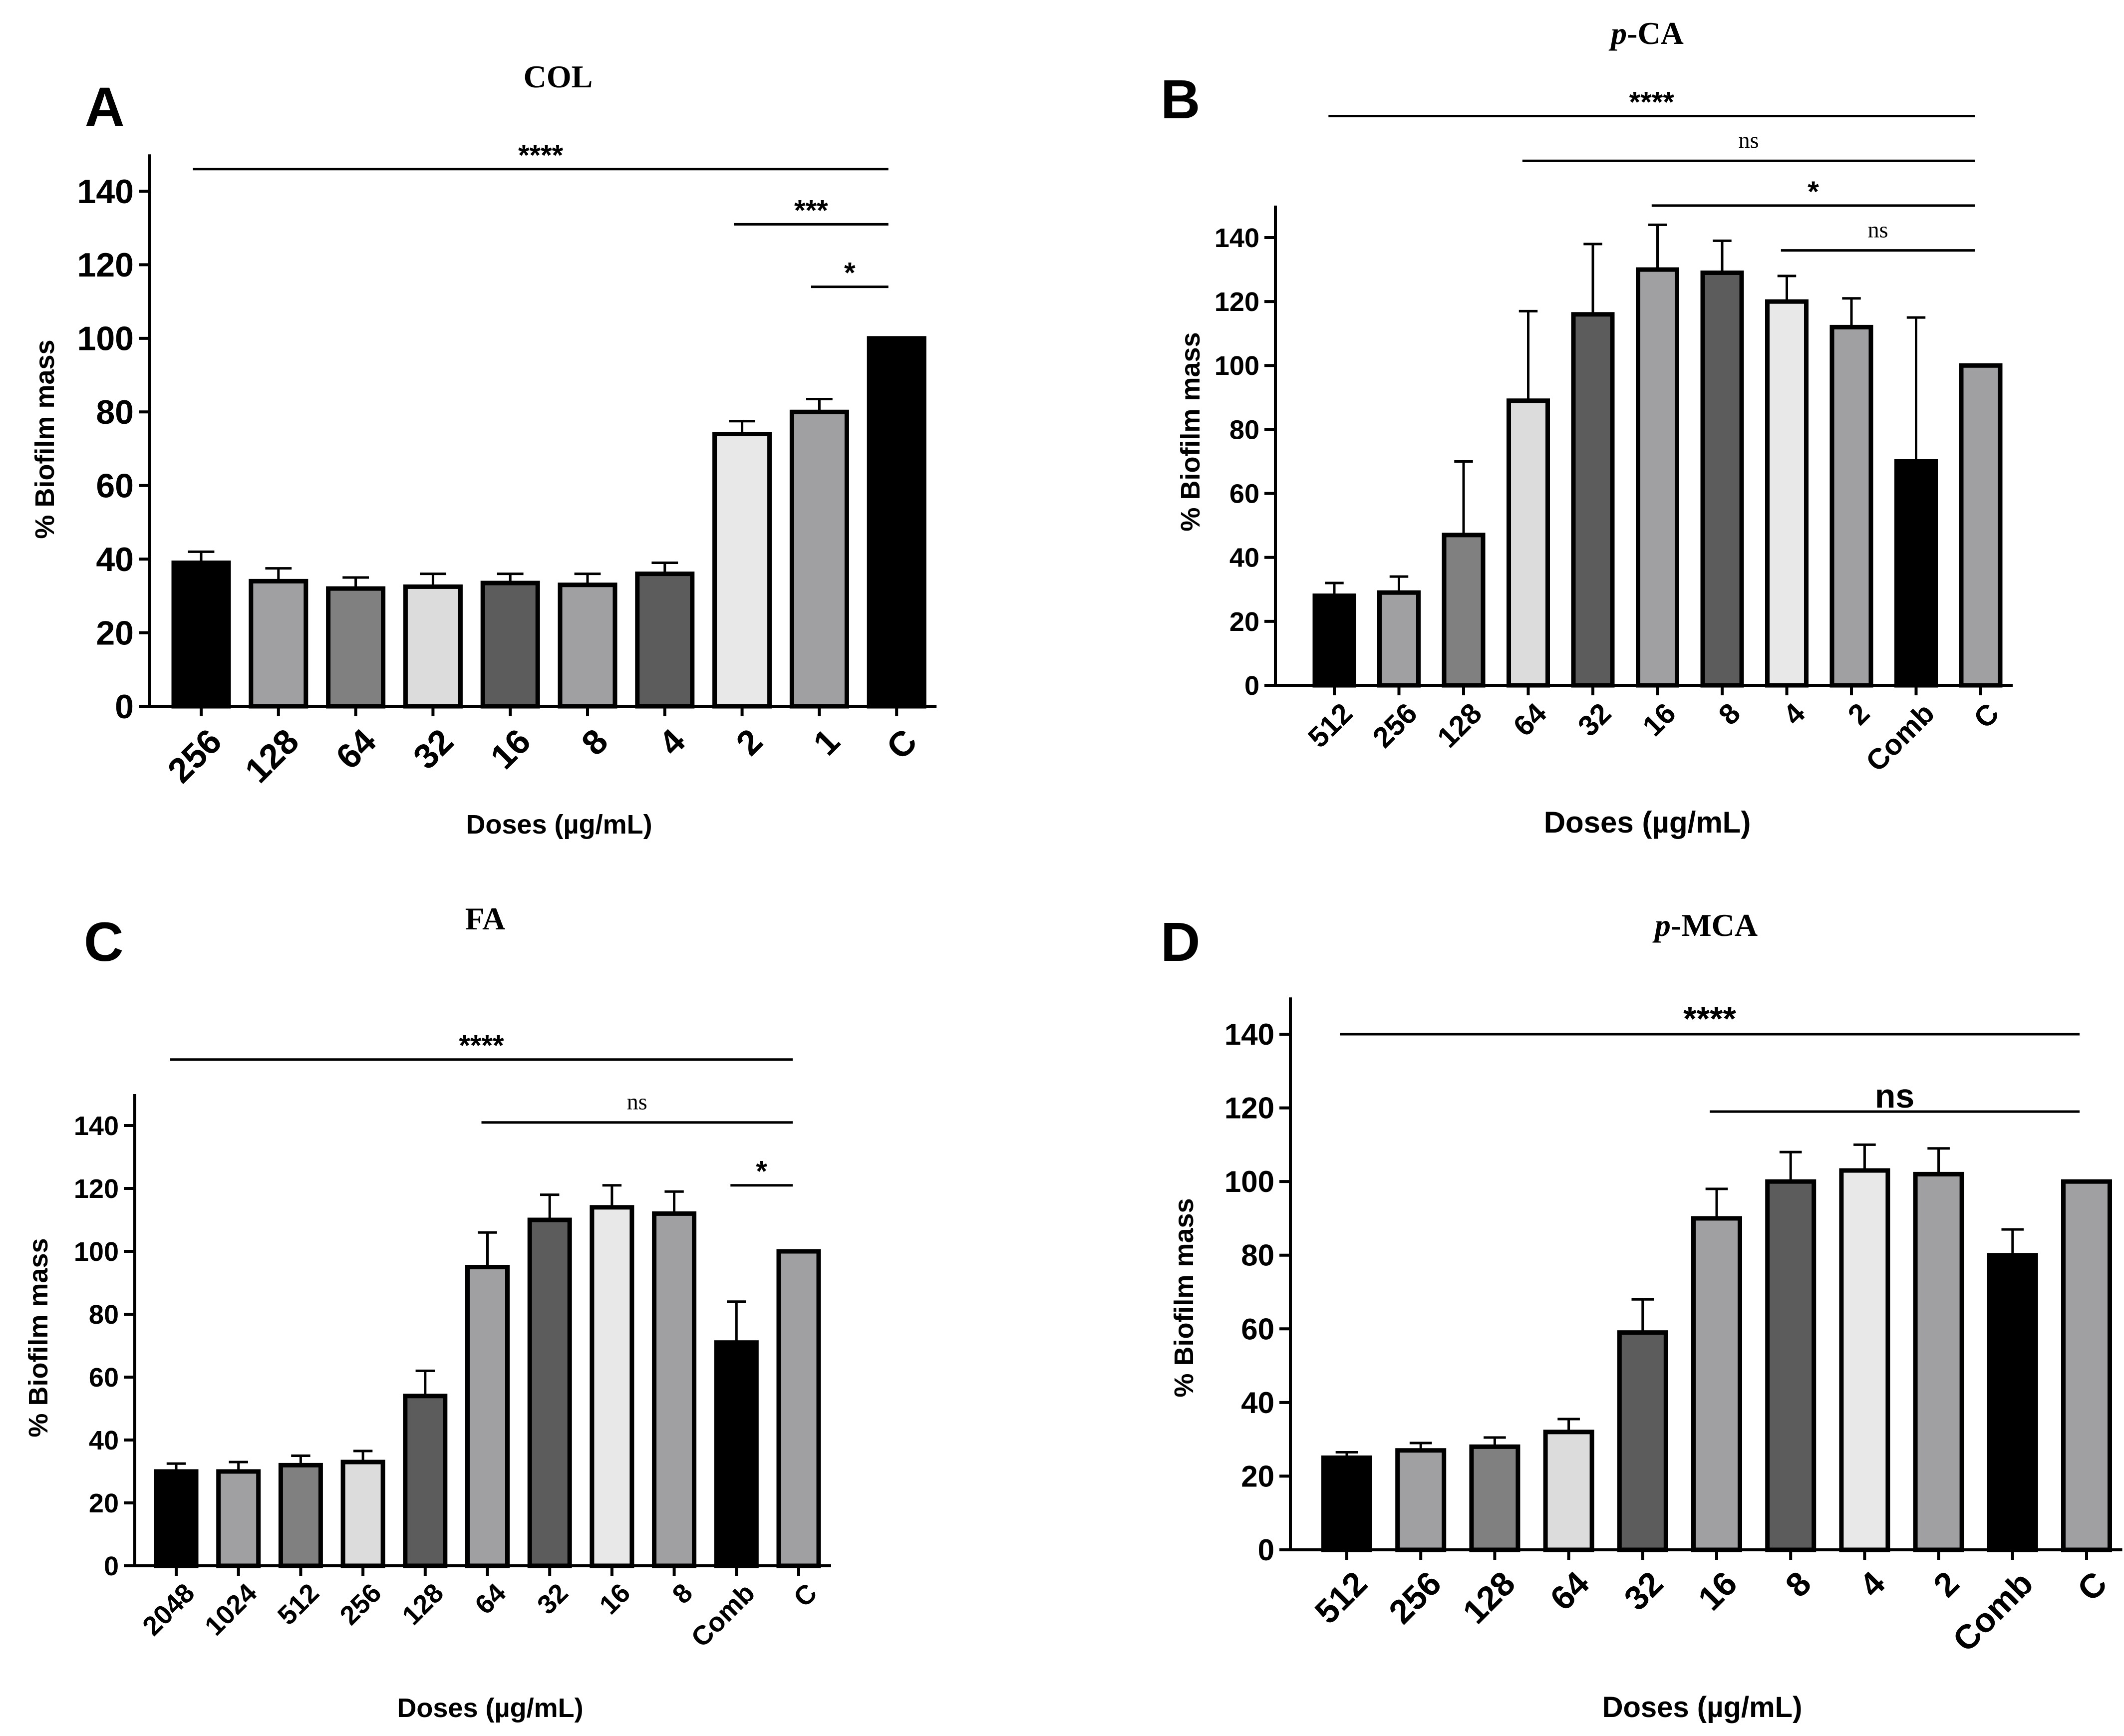 This screenshot has width=2124, height=1736. I want to click on panel-letter: A, so click(104, 107).